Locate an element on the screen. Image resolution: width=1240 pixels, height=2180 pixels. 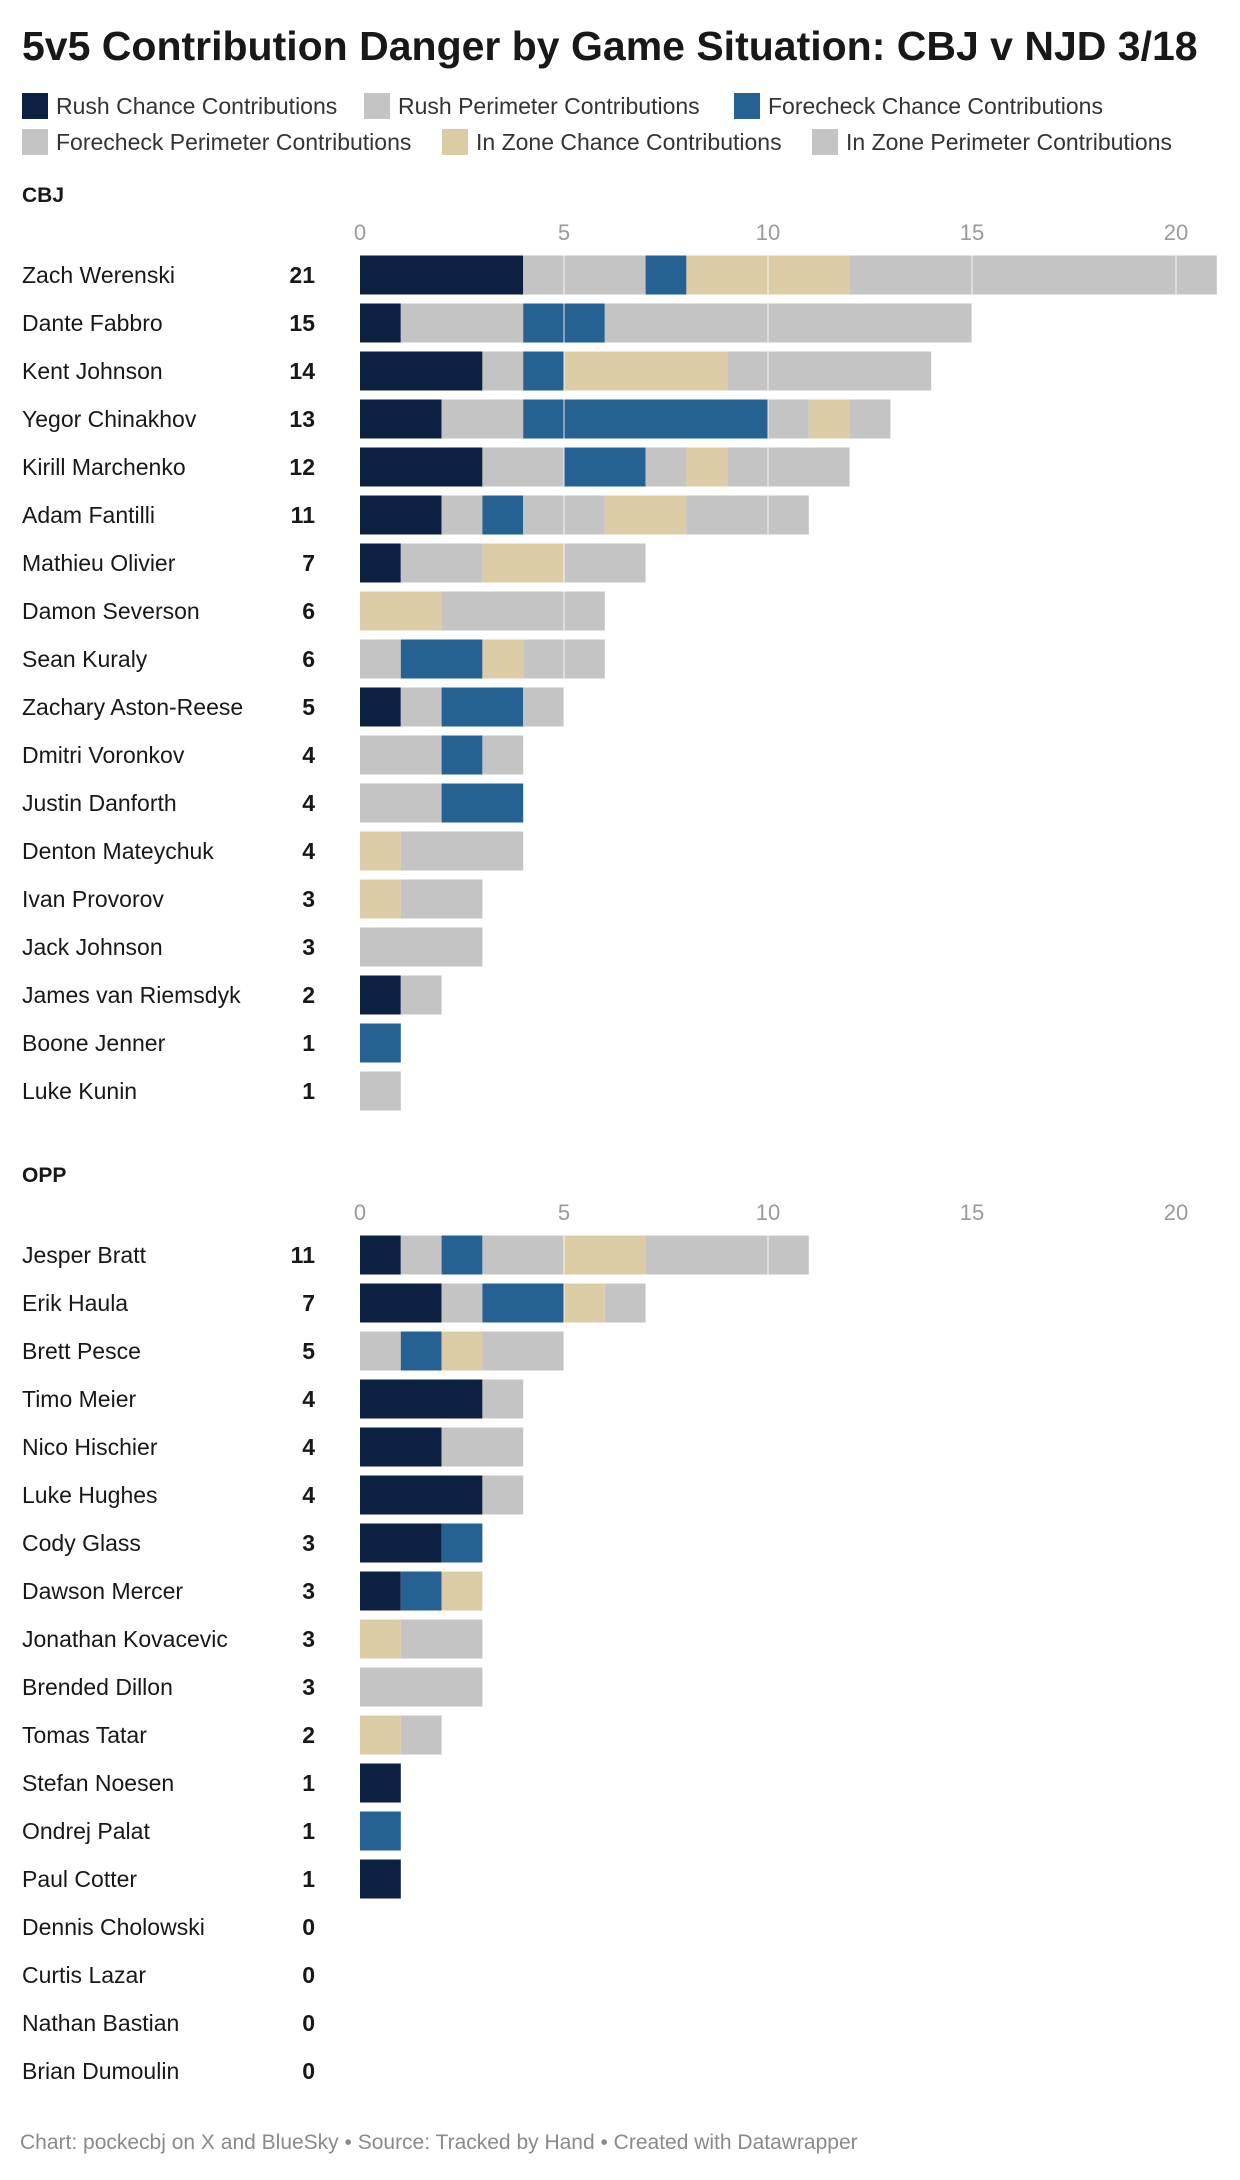
player-name-label: Kirill Marchenko is located at coordinates (104, 467).